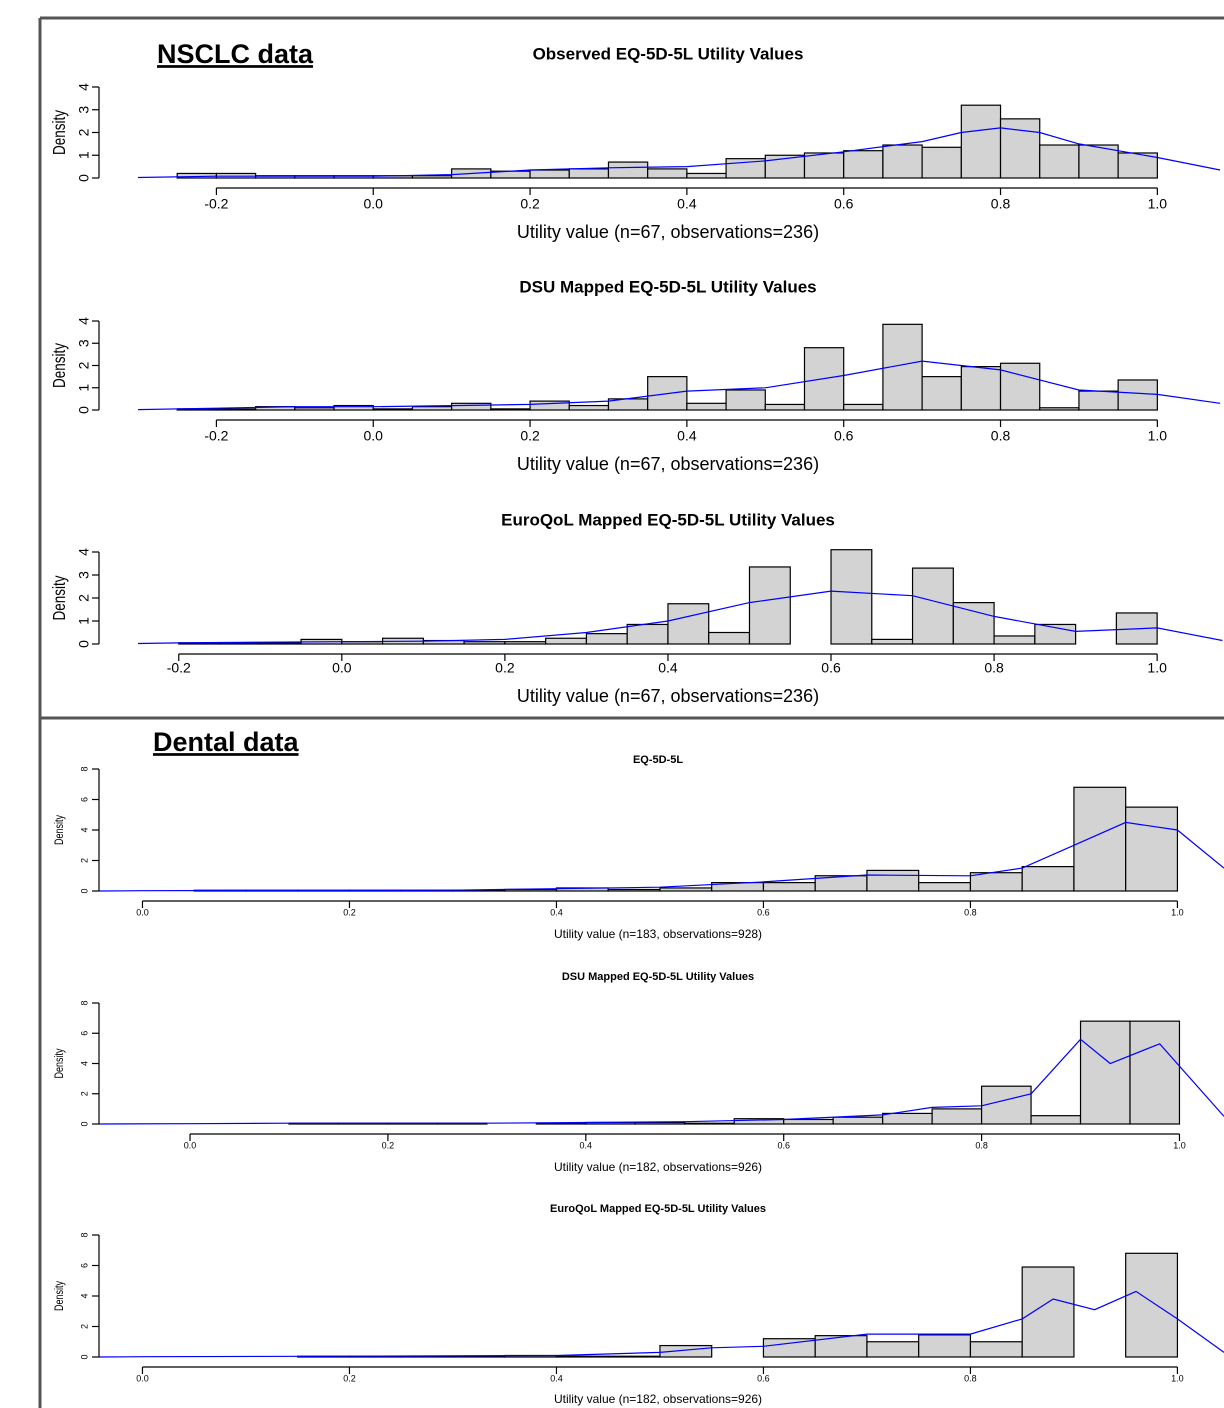 Image resolution: width=1224 pixels, height=1408 pixels. I want to click on x-axis-label: Utility value (n=67, observations=236), so click(668, 232).